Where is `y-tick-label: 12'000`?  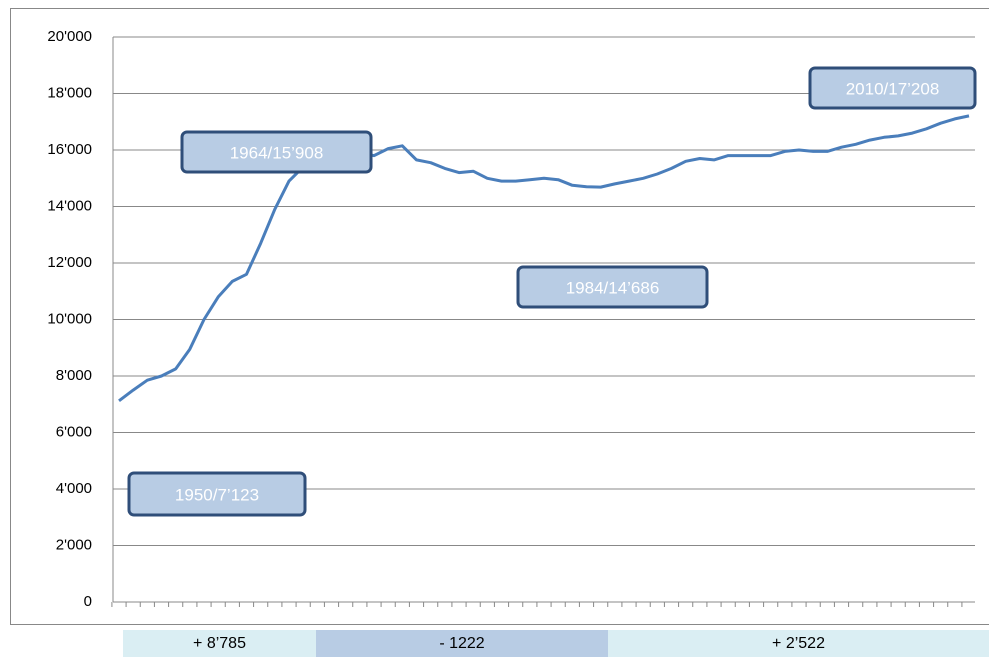
y-tick-label: 12'000 is located at coordinates (69, 262).